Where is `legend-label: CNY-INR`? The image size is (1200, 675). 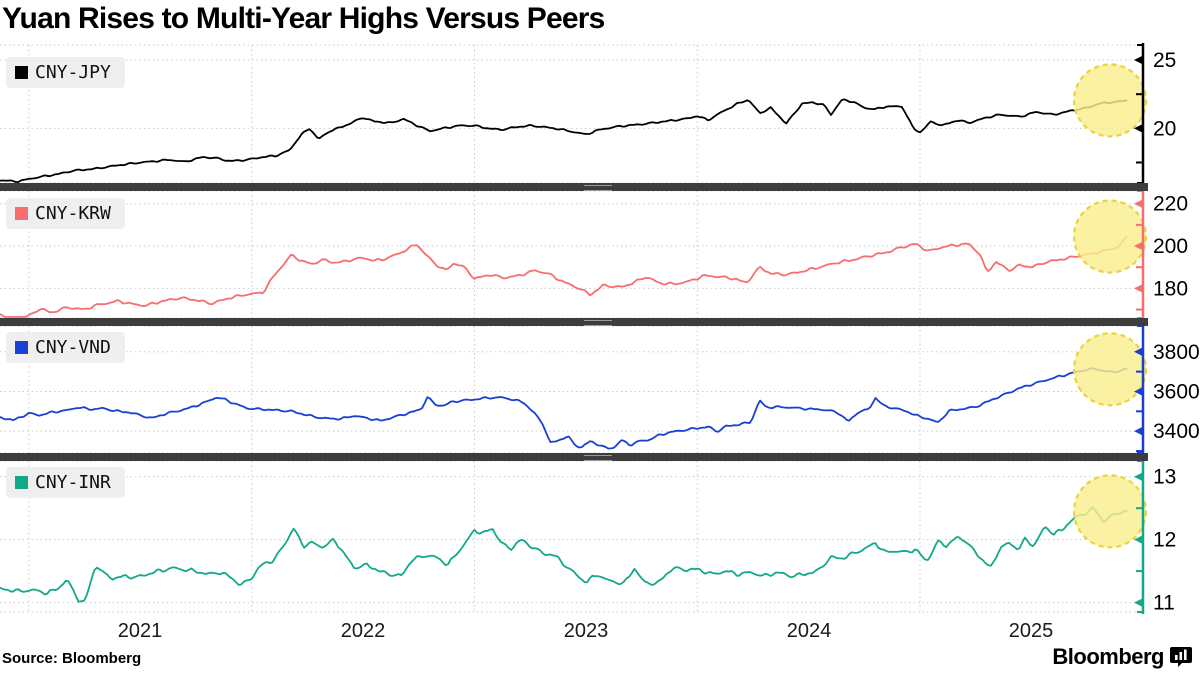
legend-label: CNY-INR is located at coordinates (73, 482).